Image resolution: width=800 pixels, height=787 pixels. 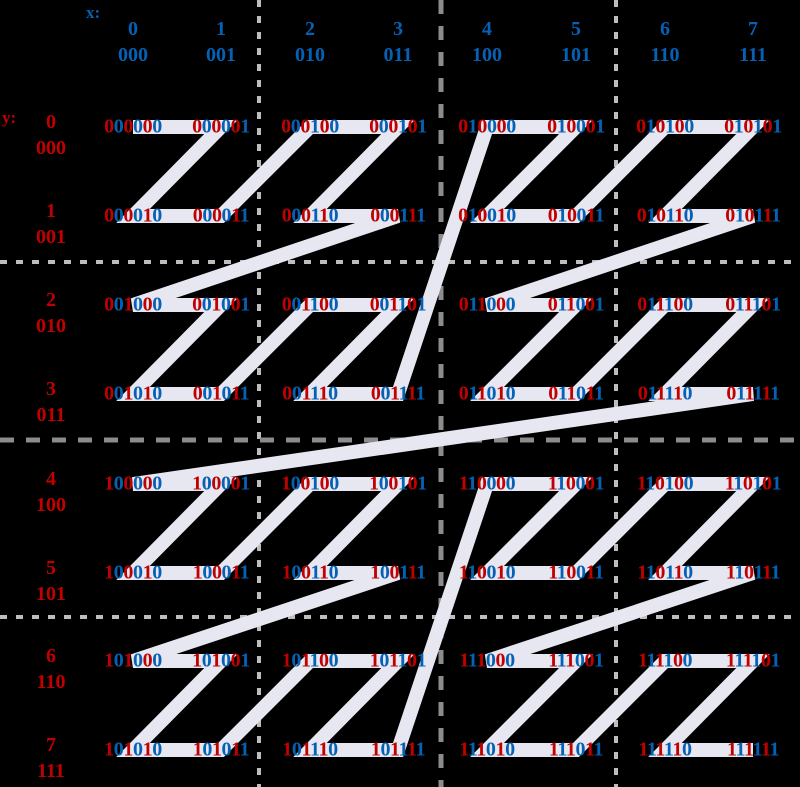 What do you see at coordinates (310, 305) in the screenshot?
I see `morton-code-x2-y2: 001100` at bounding box center [310, 305].